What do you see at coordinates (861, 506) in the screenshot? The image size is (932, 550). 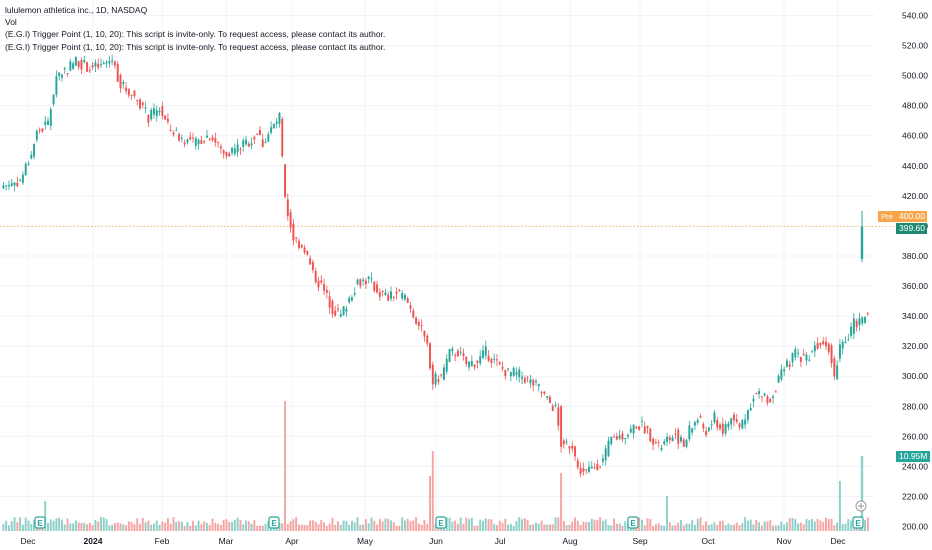 I see `add-event-icon` at bounding box center [861, 506].